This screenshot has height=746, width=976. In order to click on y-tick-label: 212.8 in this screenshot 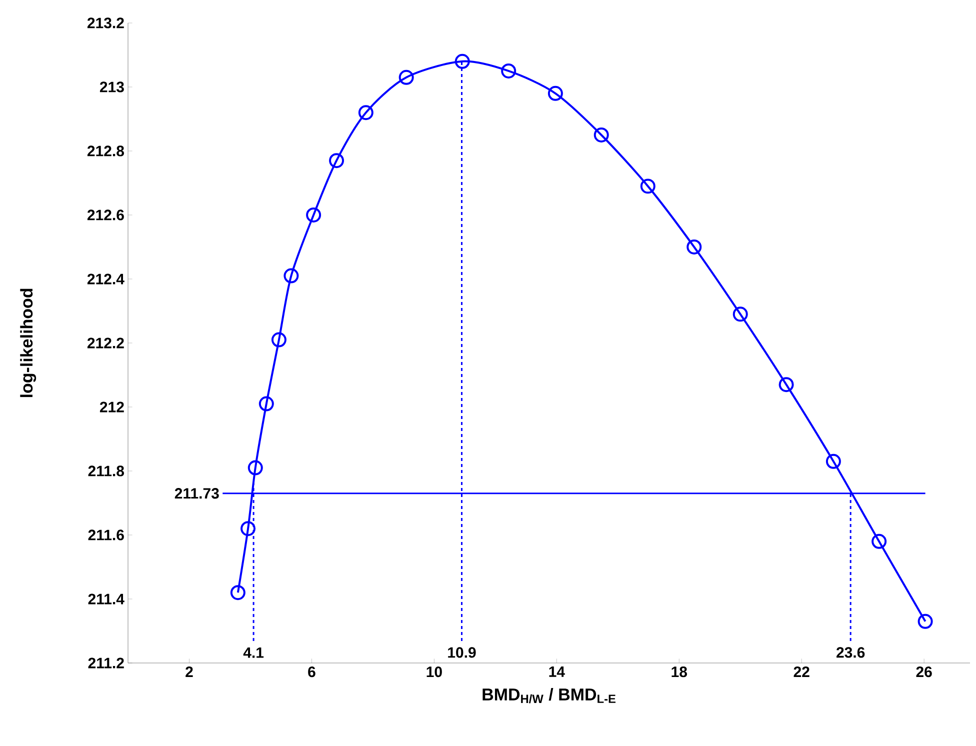, I will do `click(105, 151)`.